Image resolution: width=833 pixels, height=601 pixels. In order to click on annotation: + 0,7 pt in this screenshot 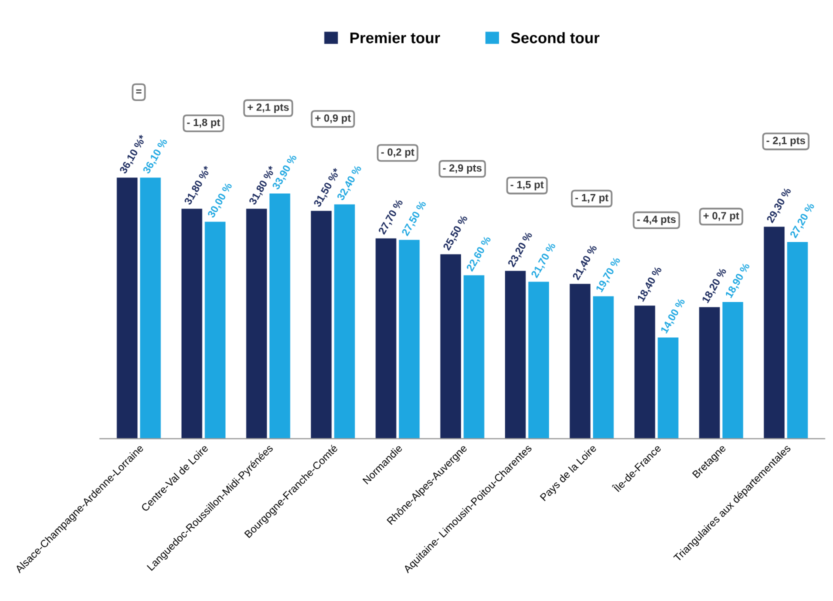, I will do `click(721, 217)`.